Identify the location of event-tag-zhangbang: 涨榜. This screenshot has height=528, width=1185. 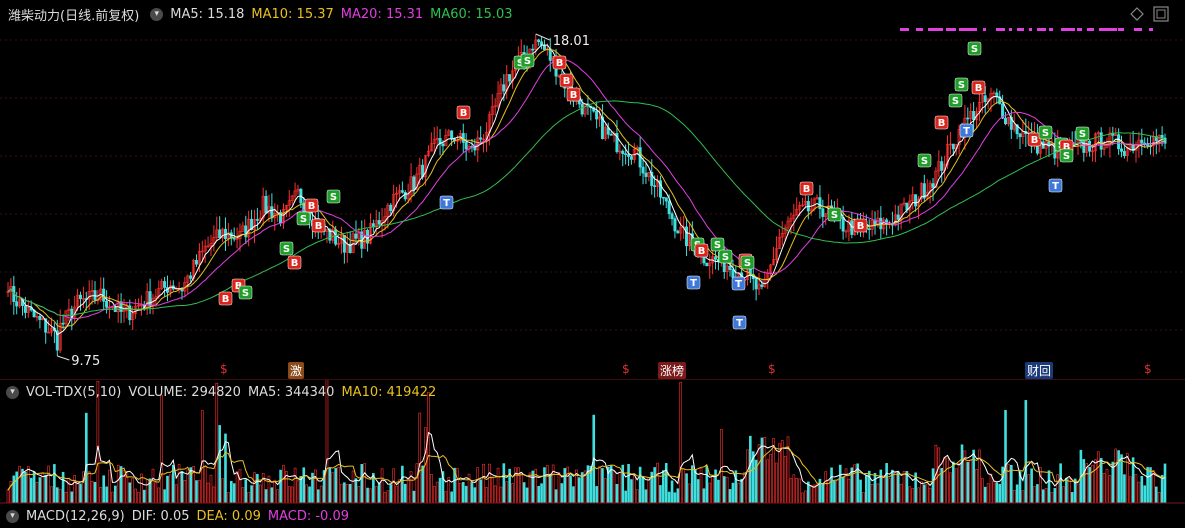
(672, 370).